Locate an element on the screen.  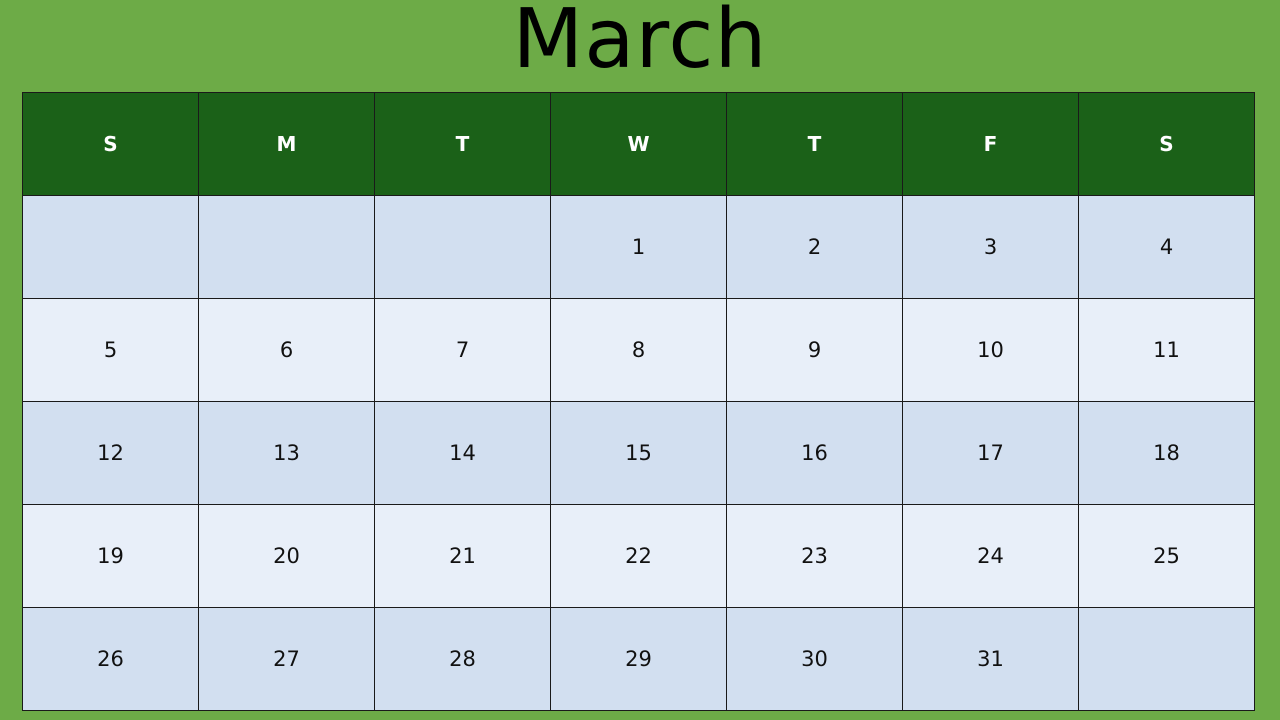
day-cell: 3 is located at coordinates (990, 247).